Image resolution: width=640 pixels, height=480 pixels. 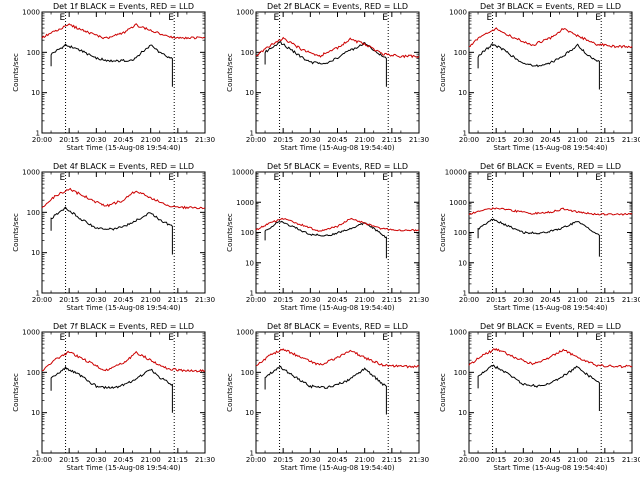 What do you see at coordinates (337, 166) in the screenshot?
I see `panel-title: Det 5f BLACK = Events, RED = LLD` at bounding box center [337, 166].